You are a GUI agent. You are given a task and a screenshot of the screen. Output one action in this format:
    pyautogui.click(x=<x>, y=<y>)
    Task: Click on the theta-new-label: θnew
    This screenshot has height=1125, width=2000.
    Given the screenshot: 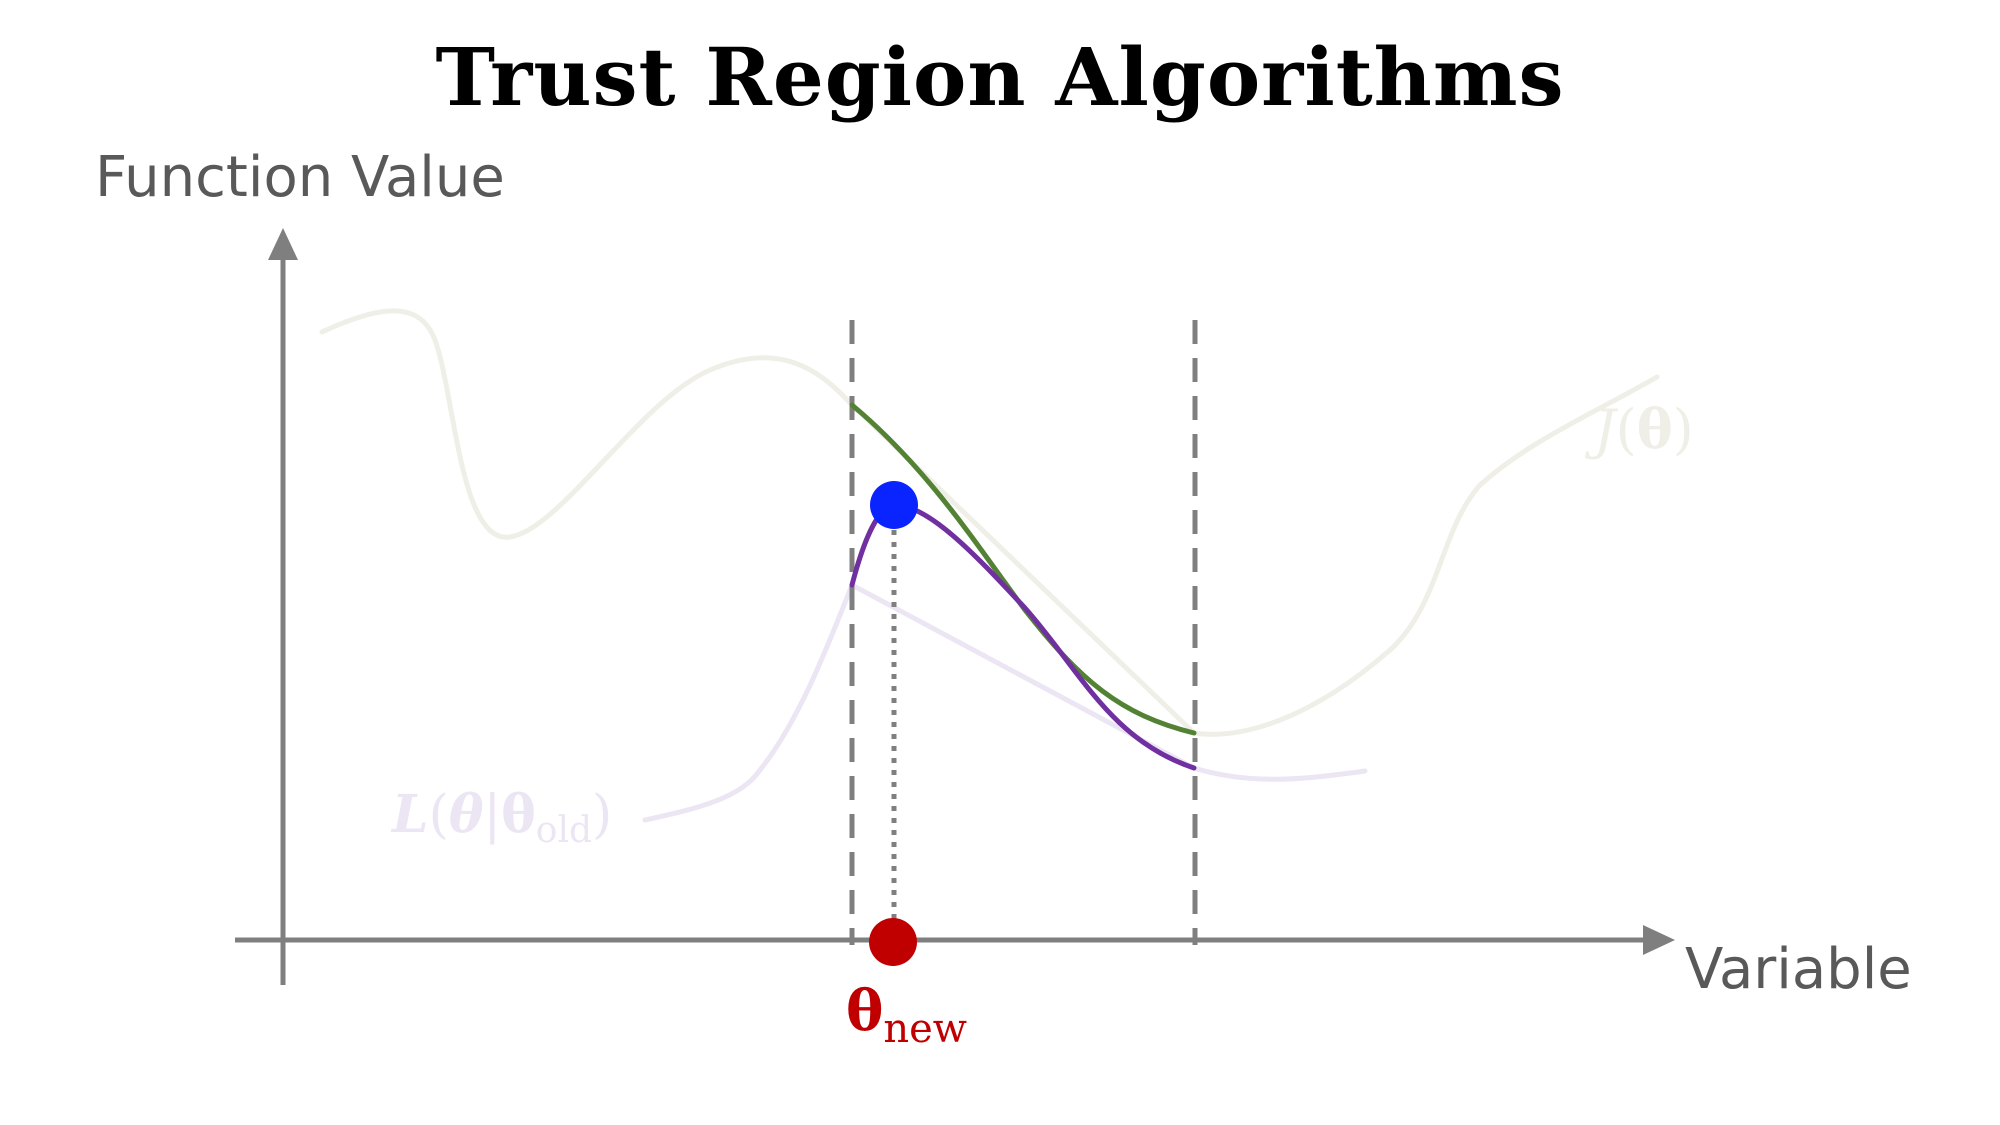 What is the action you would take?
    pyautogui.click(x=906, y=1015)
    